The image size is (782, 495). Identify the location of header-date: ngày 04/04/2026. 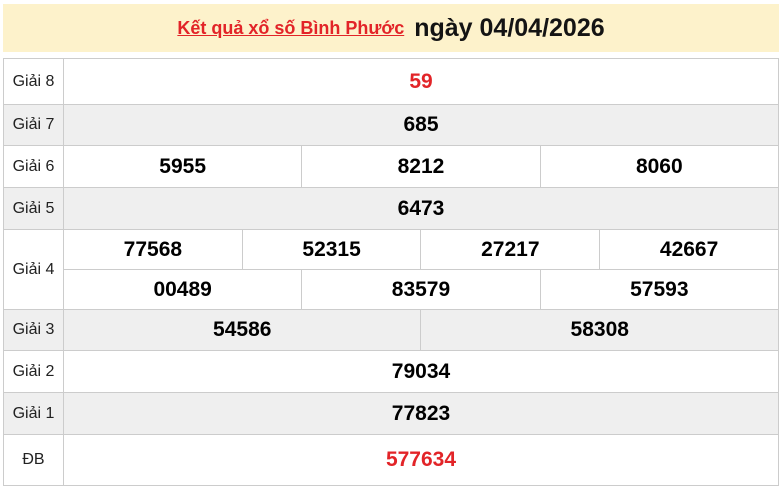
(509, 27).